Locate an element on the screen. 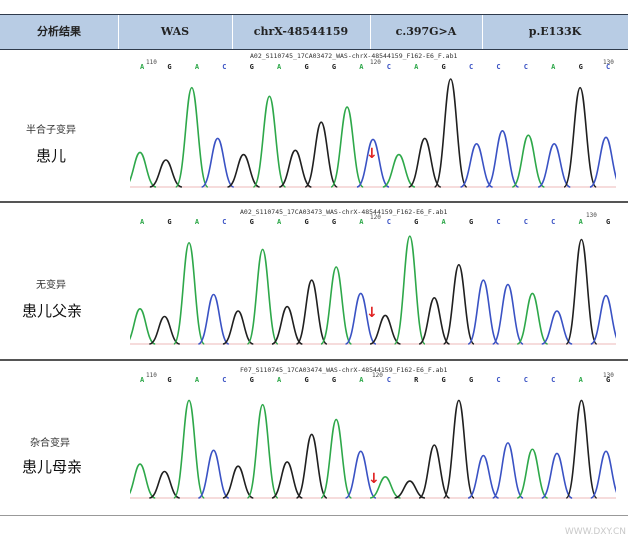 The width and height of the screenshot is (640, 543). panel-small-label: 半合子变异 is located at coordinates (51, 130).